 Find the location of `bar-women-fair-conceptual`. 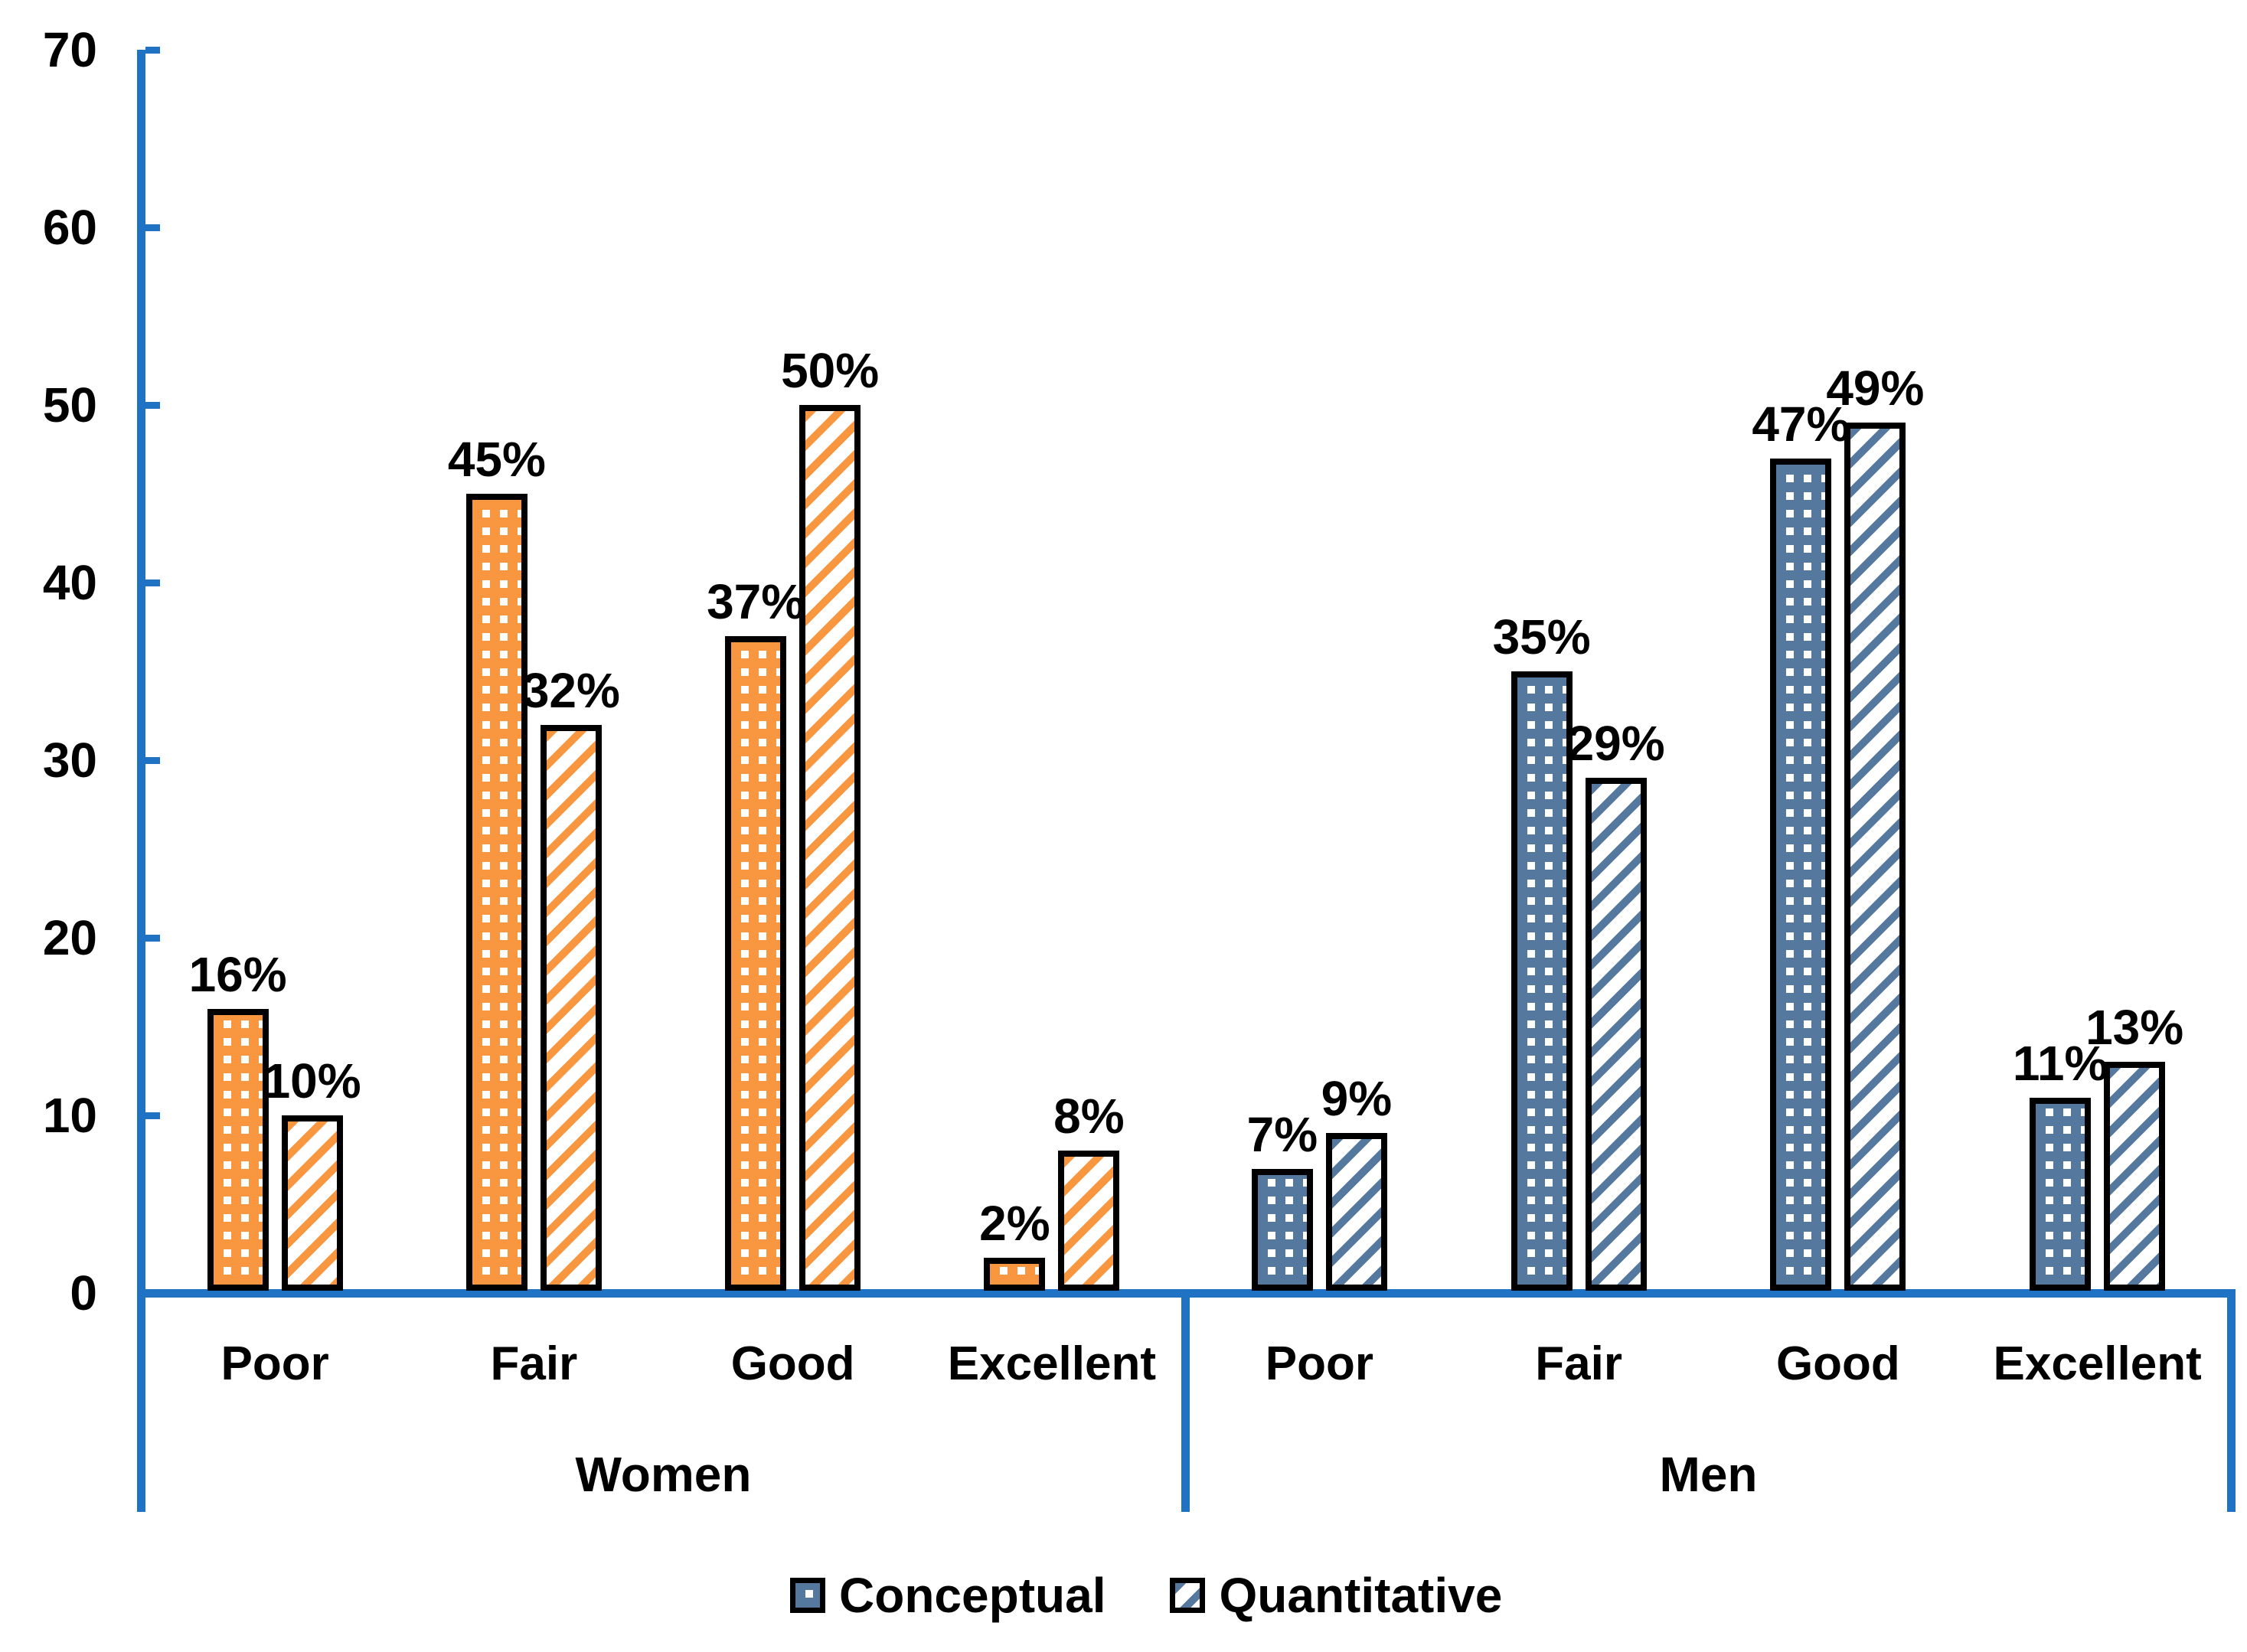

bar-women-fair-conceptual is located at coordinates (496, 892).